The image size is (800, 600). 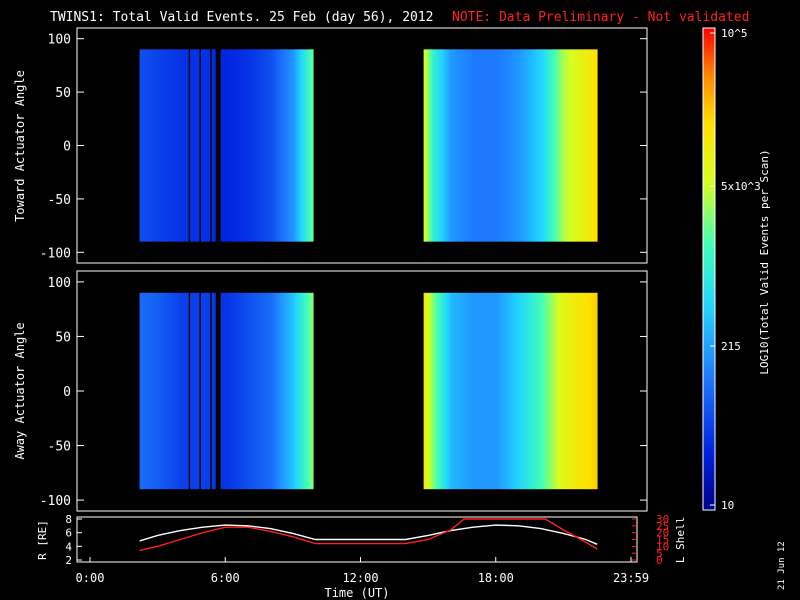 What do you see at coordinates (67, 147) in the screenshot?
I see `y-tick-label: 0` at bounding box center [67, 147].